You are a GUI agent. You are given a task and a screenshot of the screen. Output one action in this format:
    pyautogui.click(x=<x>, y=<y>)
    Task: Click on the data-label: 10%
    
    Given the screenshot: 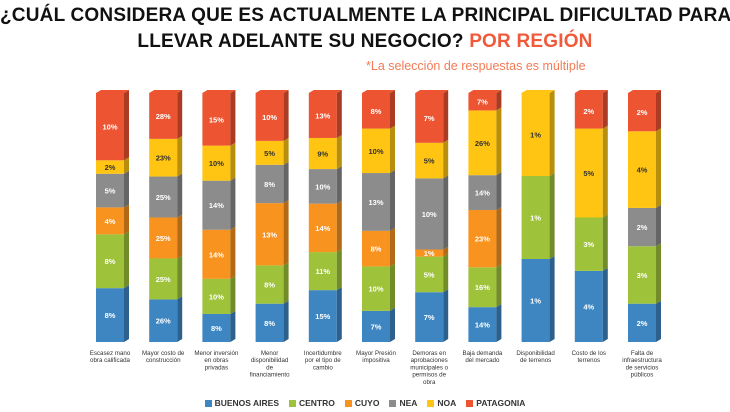 What is the action you would take?
    pyautogui.click(x=322, y=186)
    